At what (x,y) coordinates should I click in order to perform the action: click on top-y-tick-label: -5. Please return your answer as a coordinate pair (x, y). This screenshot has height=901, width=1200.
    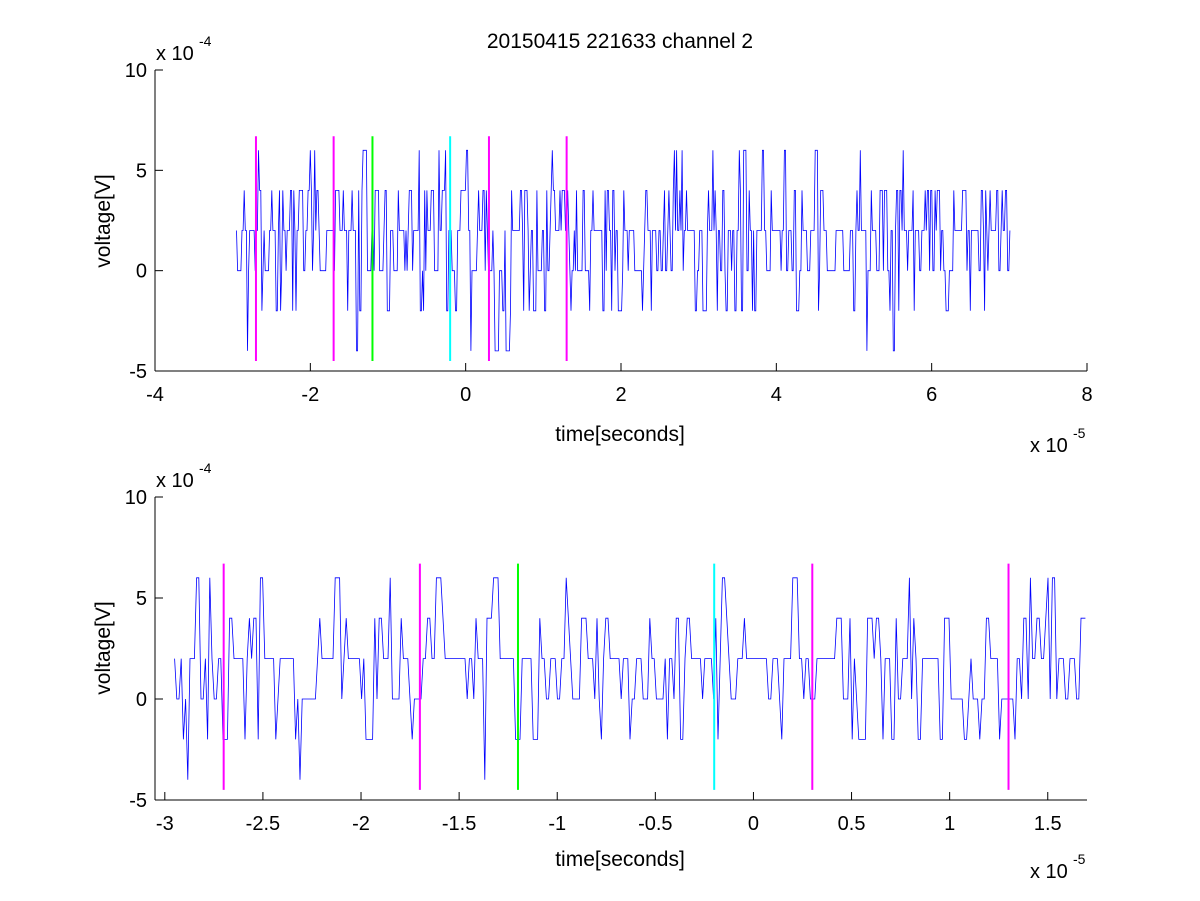
    Looking at the image, I should click on (138, 372).